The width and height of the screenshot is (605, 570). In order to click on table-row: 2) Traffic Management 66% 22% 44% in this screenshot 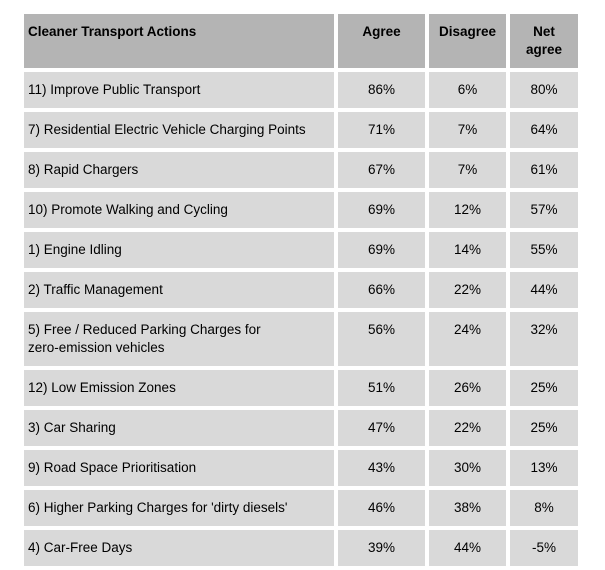, I will do `click(301, 290)`.